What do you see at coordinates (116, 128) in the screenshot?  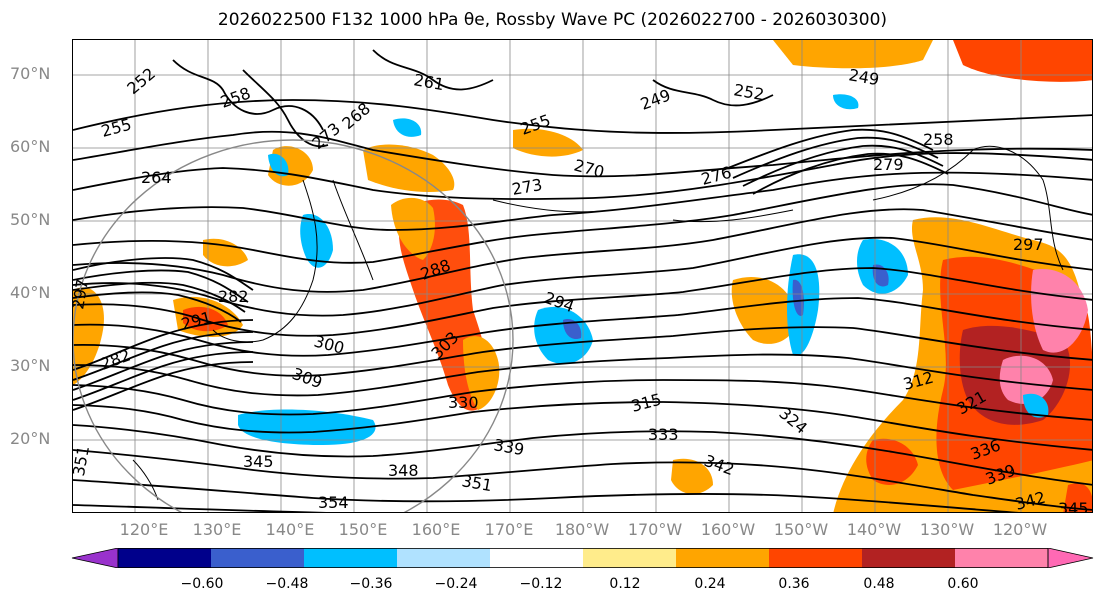 I see `contour-label: 255` at bounding box center [116, 128].